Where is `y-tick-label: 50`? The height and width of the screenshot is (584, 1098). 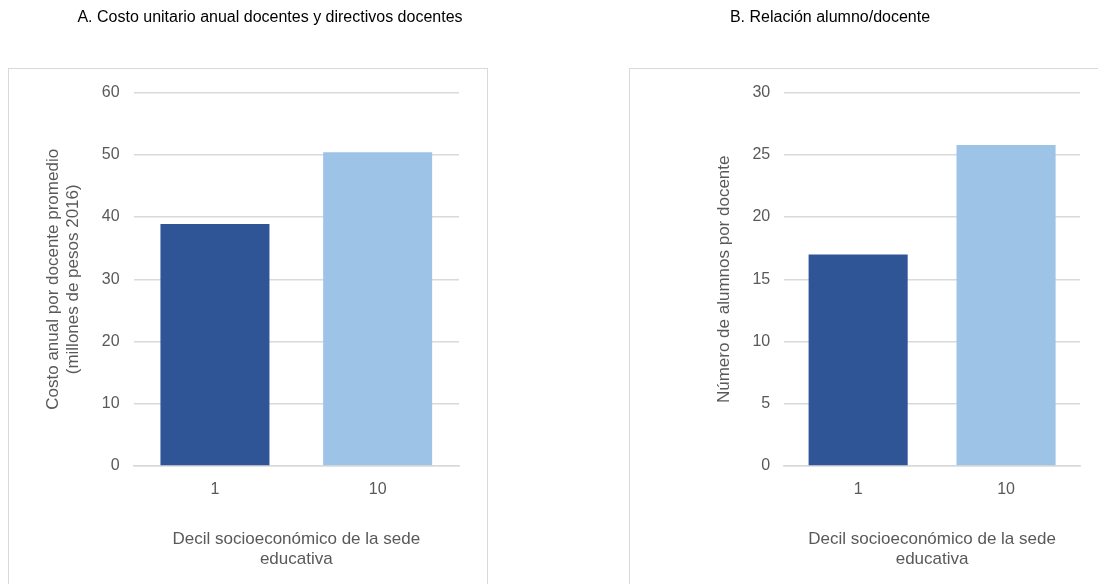
y-tick-label: 50 is located at coordinates (110, 154).